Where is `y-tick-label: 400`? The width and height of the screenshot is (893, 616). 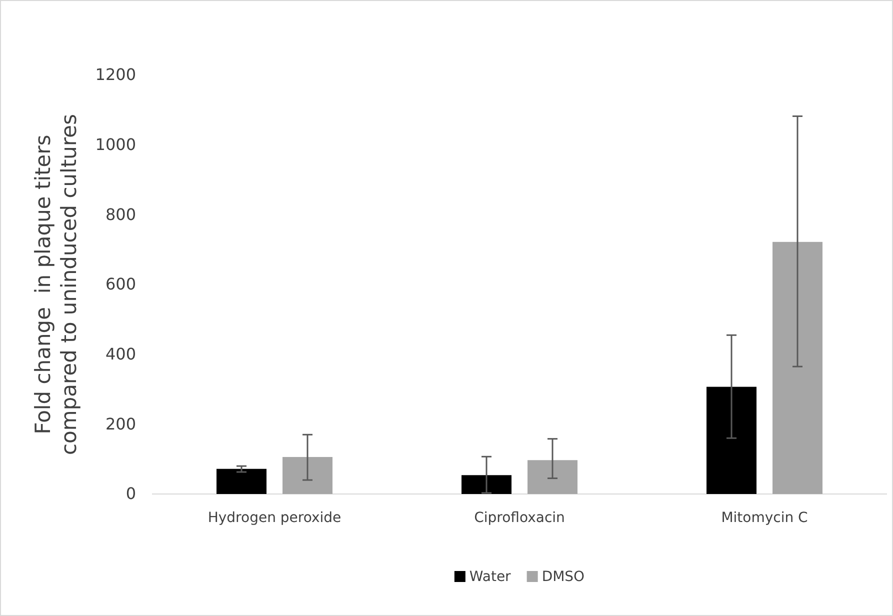 y-tick-label: 400 is located at coordinates (120, 354).